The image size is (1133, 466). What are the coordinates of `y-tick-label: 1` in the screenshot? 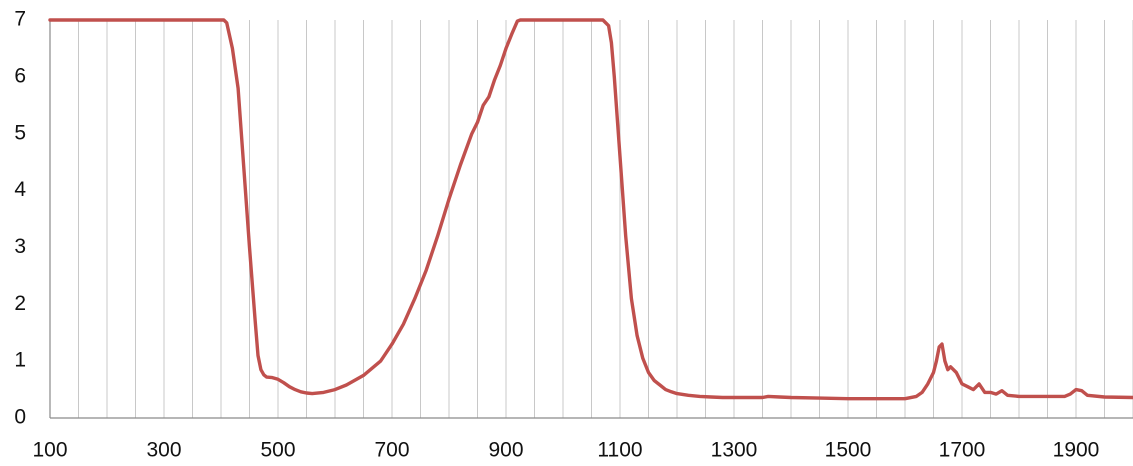 It's located at (20, 360).